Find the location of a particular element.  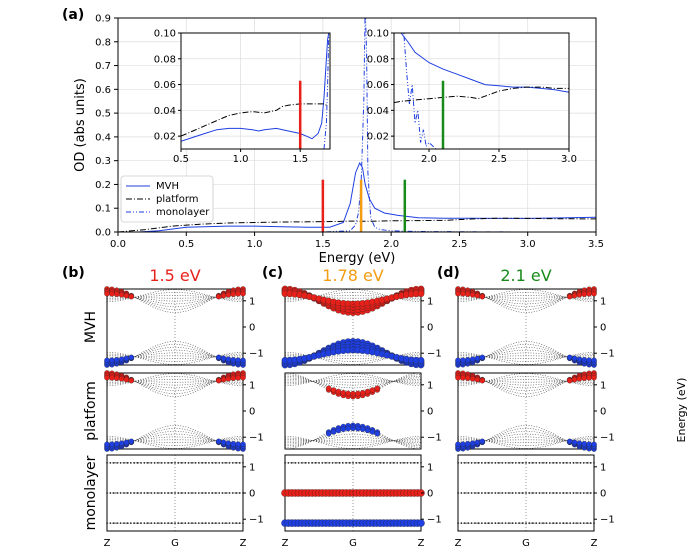

inset-x-tick-label: 2.5 is located at coordinates (499, 159).